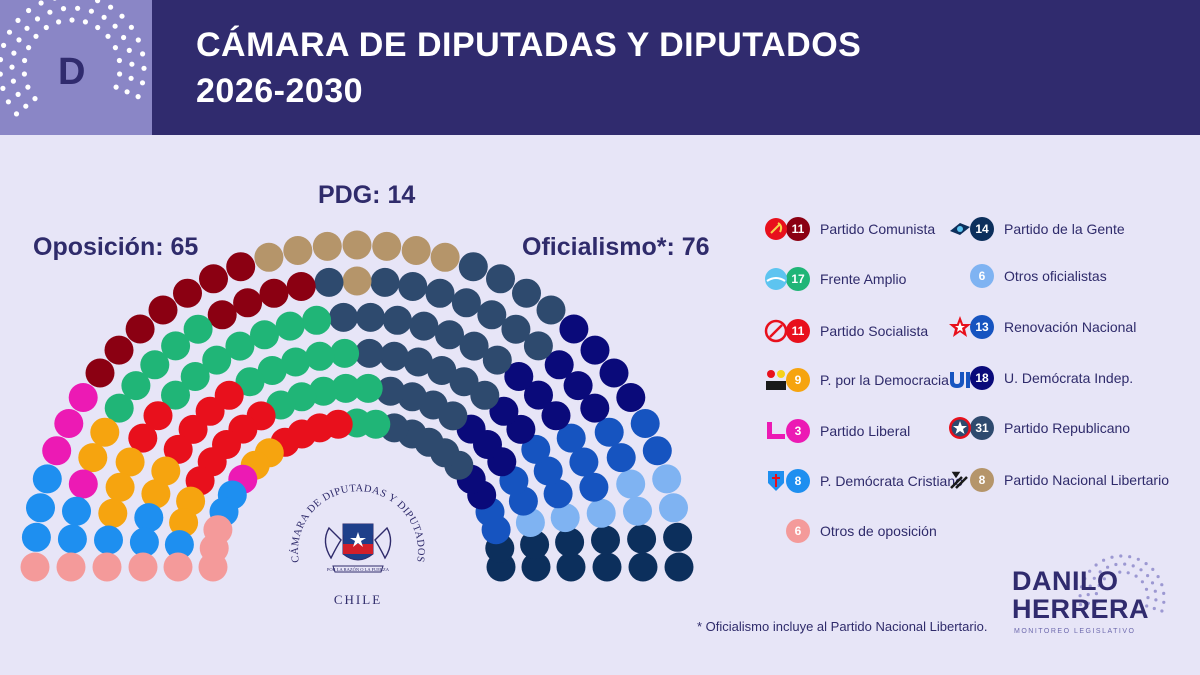 The height and width of the screenshot is (675, 1200). What do you see at coordinates (1069, 378) in the screenshot?
I see `legend-name-udi: U. Demócrata Indep.` at bounding box center [1069, 378].